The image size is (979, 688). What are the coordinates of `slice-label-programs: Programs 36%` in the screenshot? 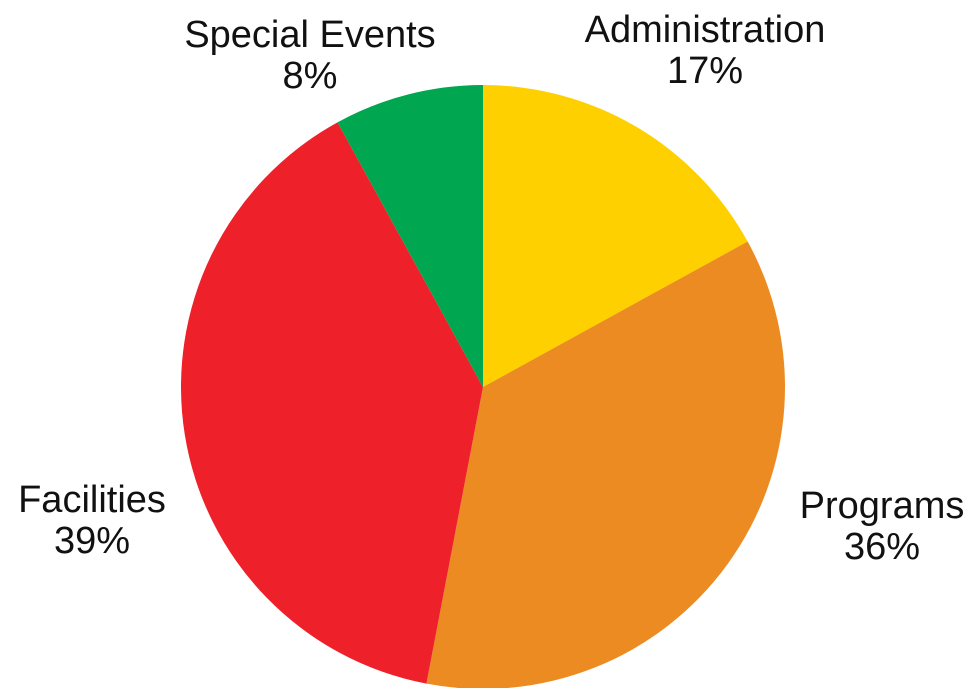 It's located at (882, 527).